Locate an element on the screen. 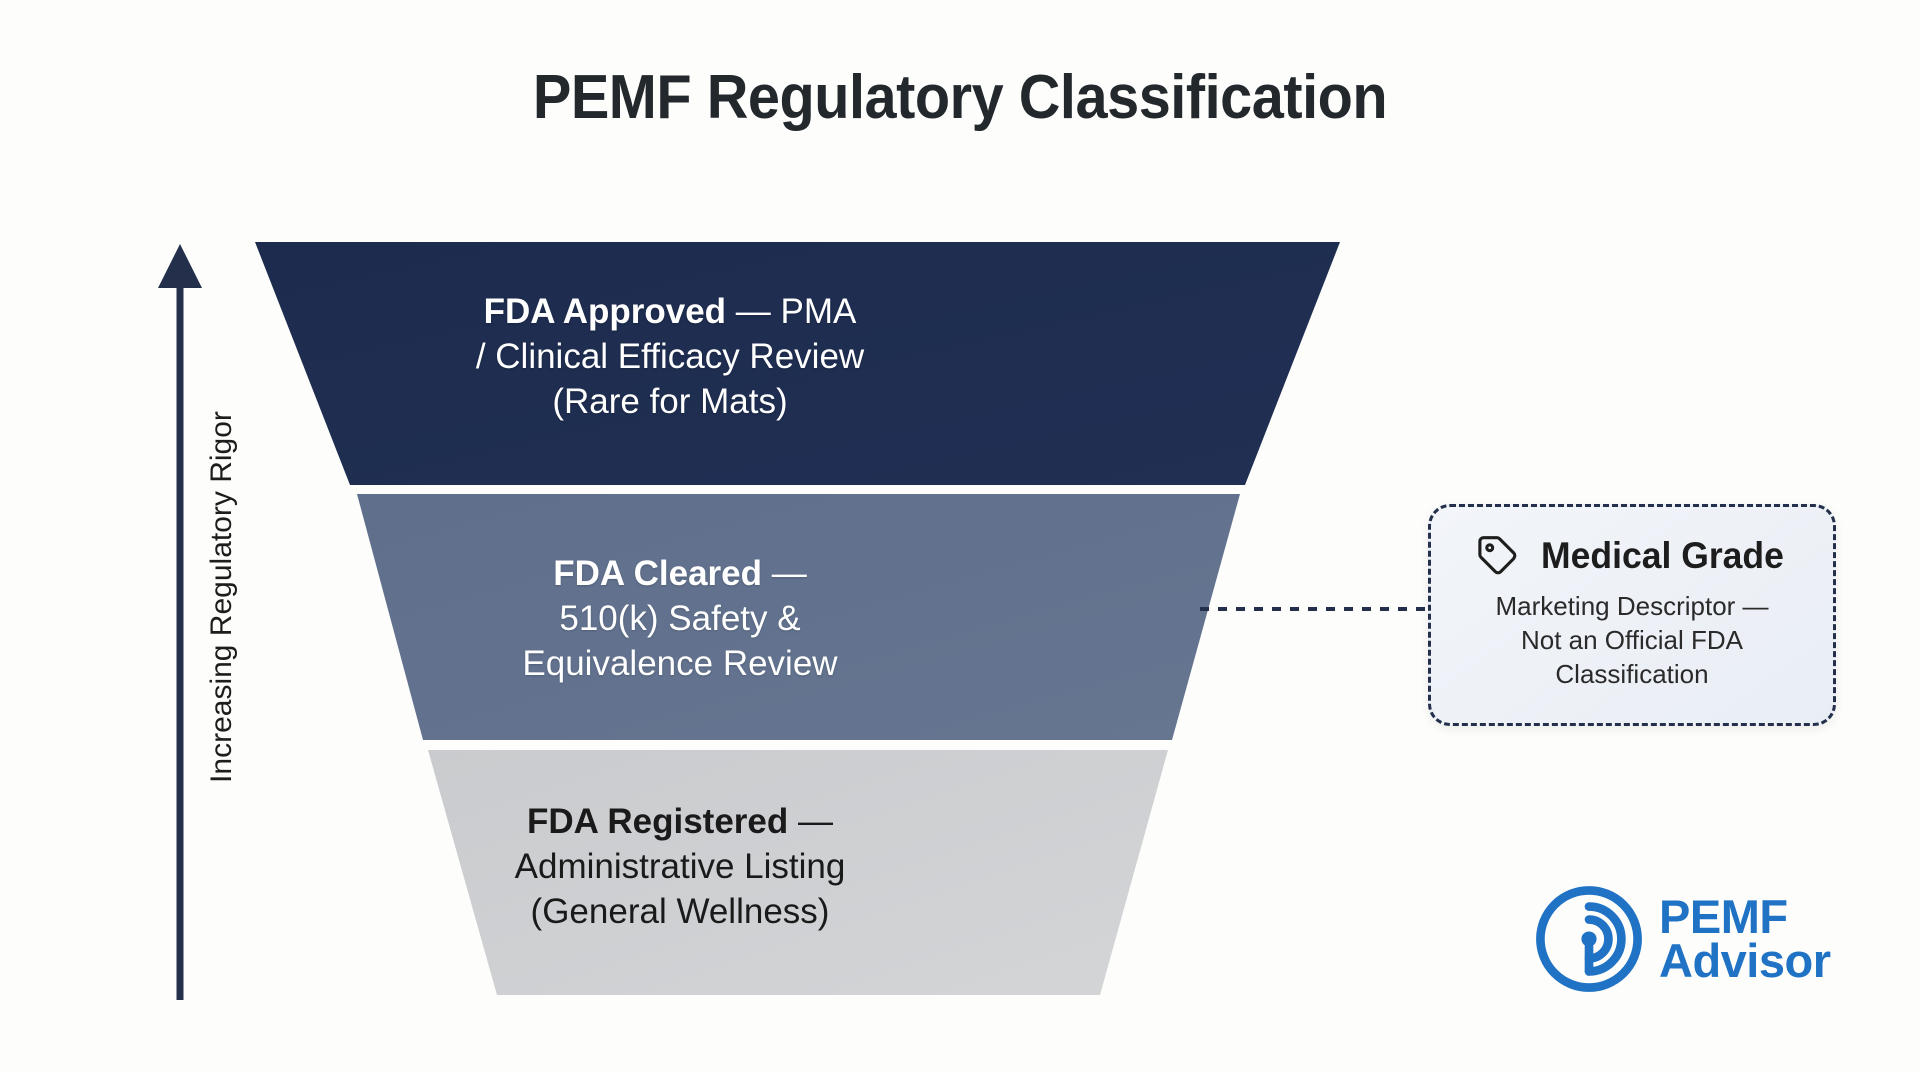 Image resolution: width=1920 pixels, height=1072 pixels. funnel-segment-fda-approved is located at coordinates (797, 363).